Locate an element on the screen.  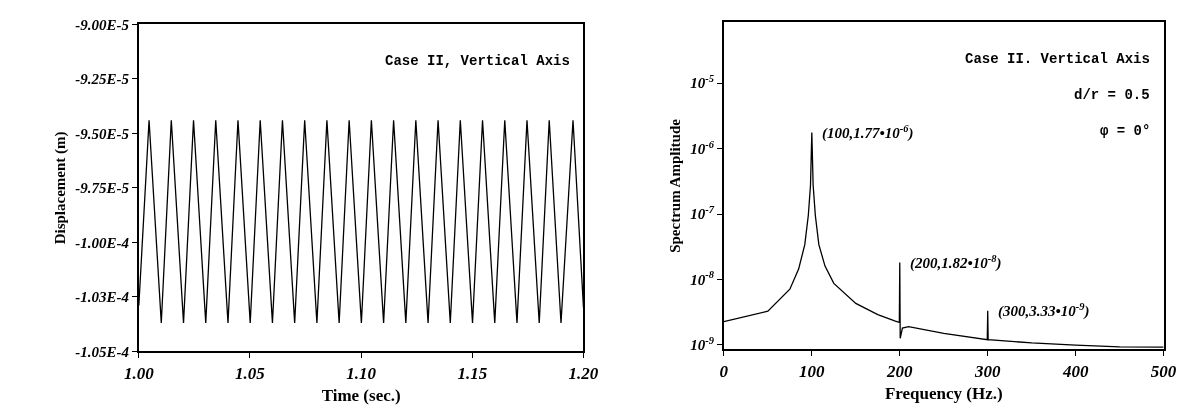
annotation: (200,1.82•10$^{-8}$) is located at coordinates (956, 263).